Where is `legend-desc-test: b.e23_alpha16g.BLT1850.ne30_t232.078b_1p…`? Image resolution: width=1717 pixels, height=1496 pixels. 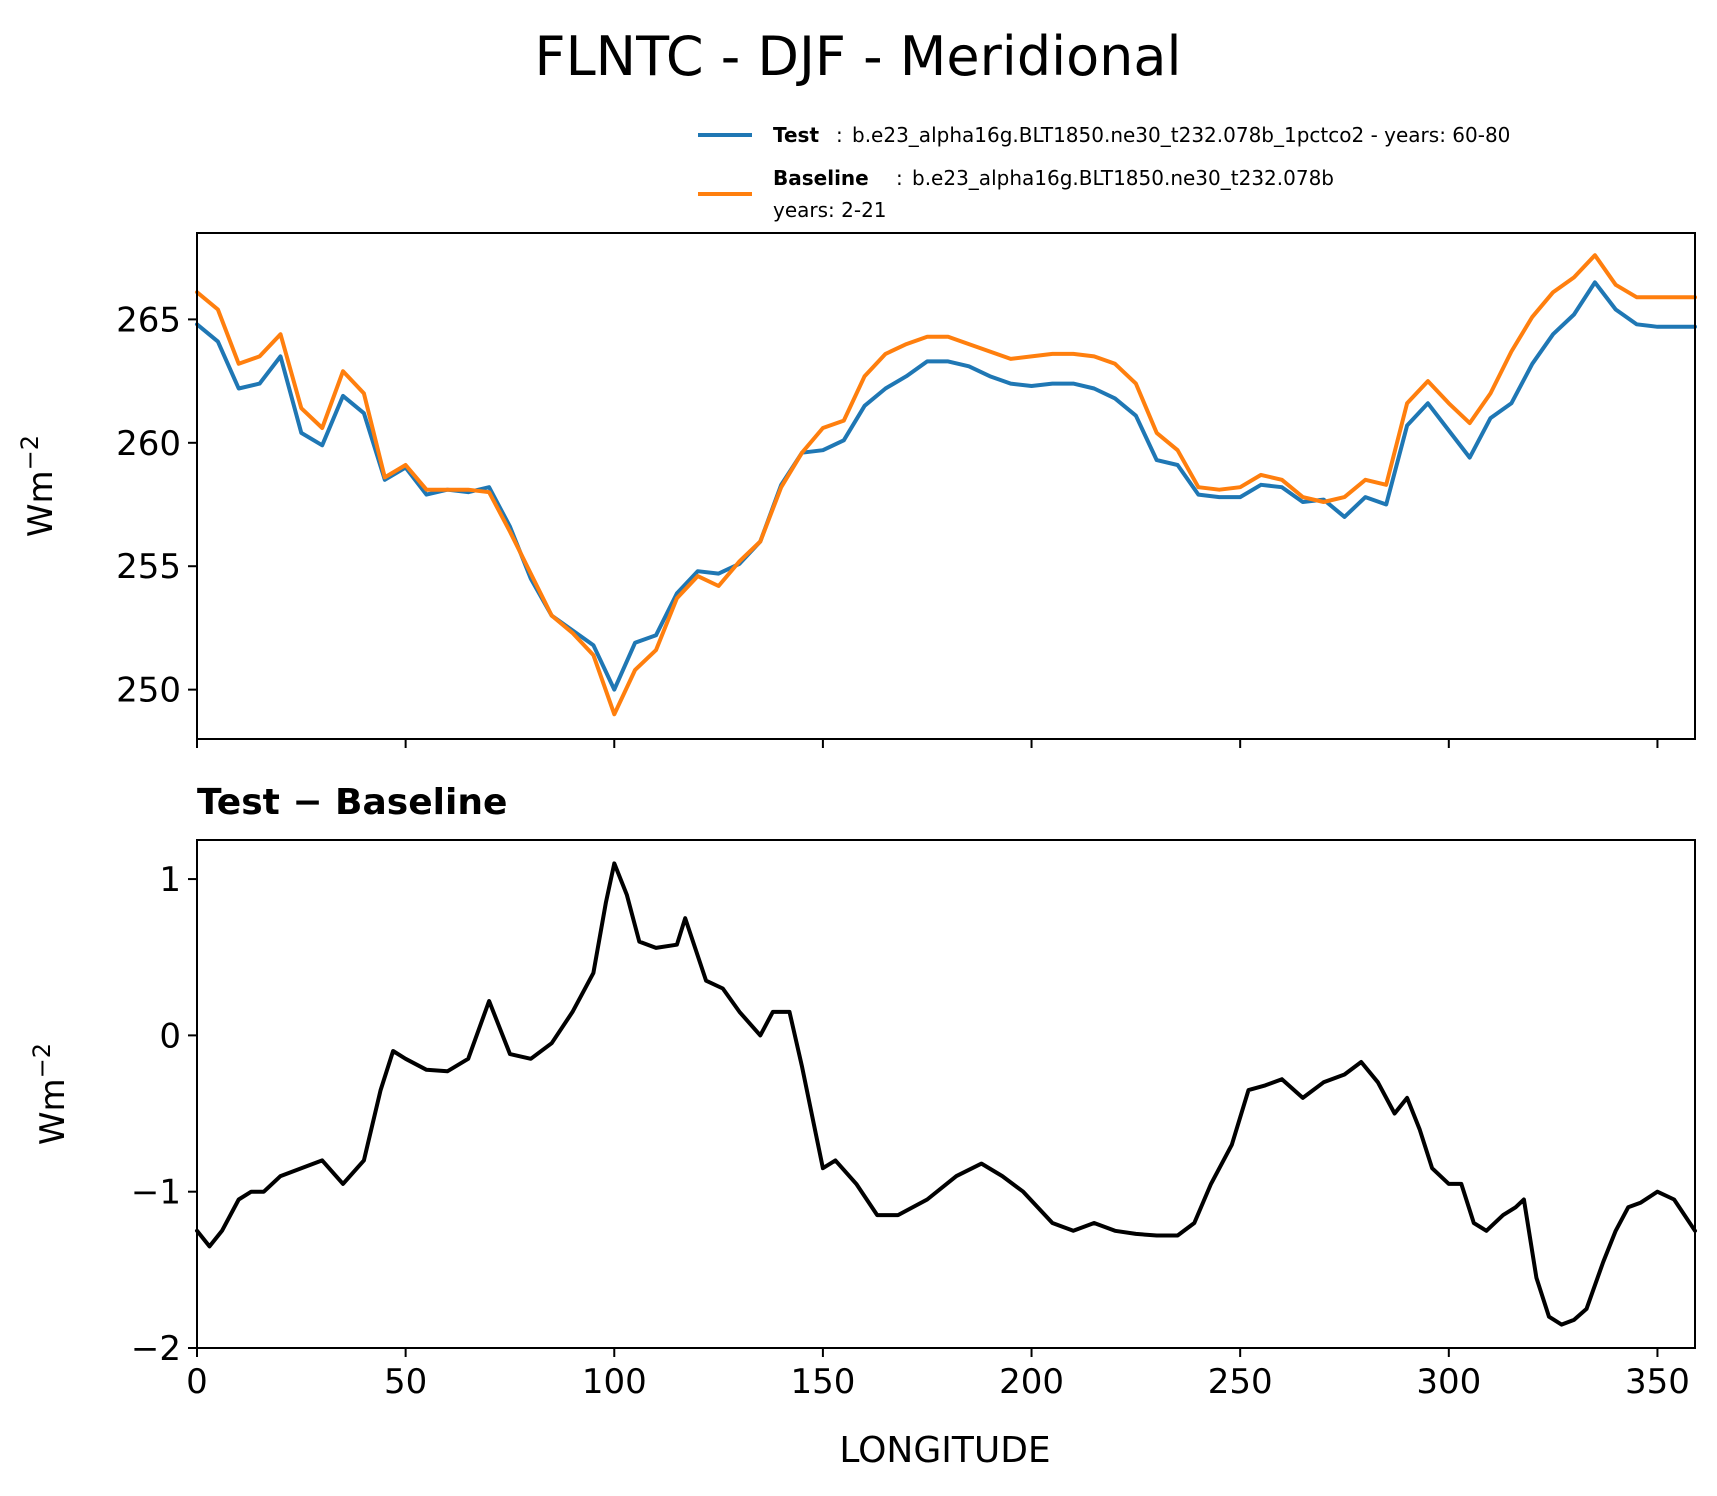
legend-desc-test: b.e23_alpha16g.BLT1850.ne30_t232.078b_1p… is located at coordinates (1181, 135).